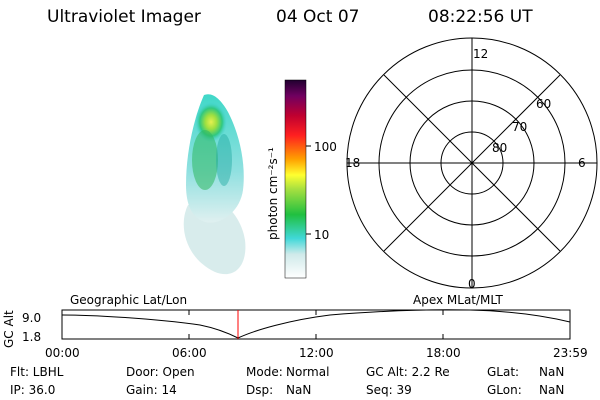 The image size is (600, 400). What do you see at coordinates (32, 337) in the screenshot?
I see `altitude-ytick-low: 1.8` at bounding box center [32, 337].